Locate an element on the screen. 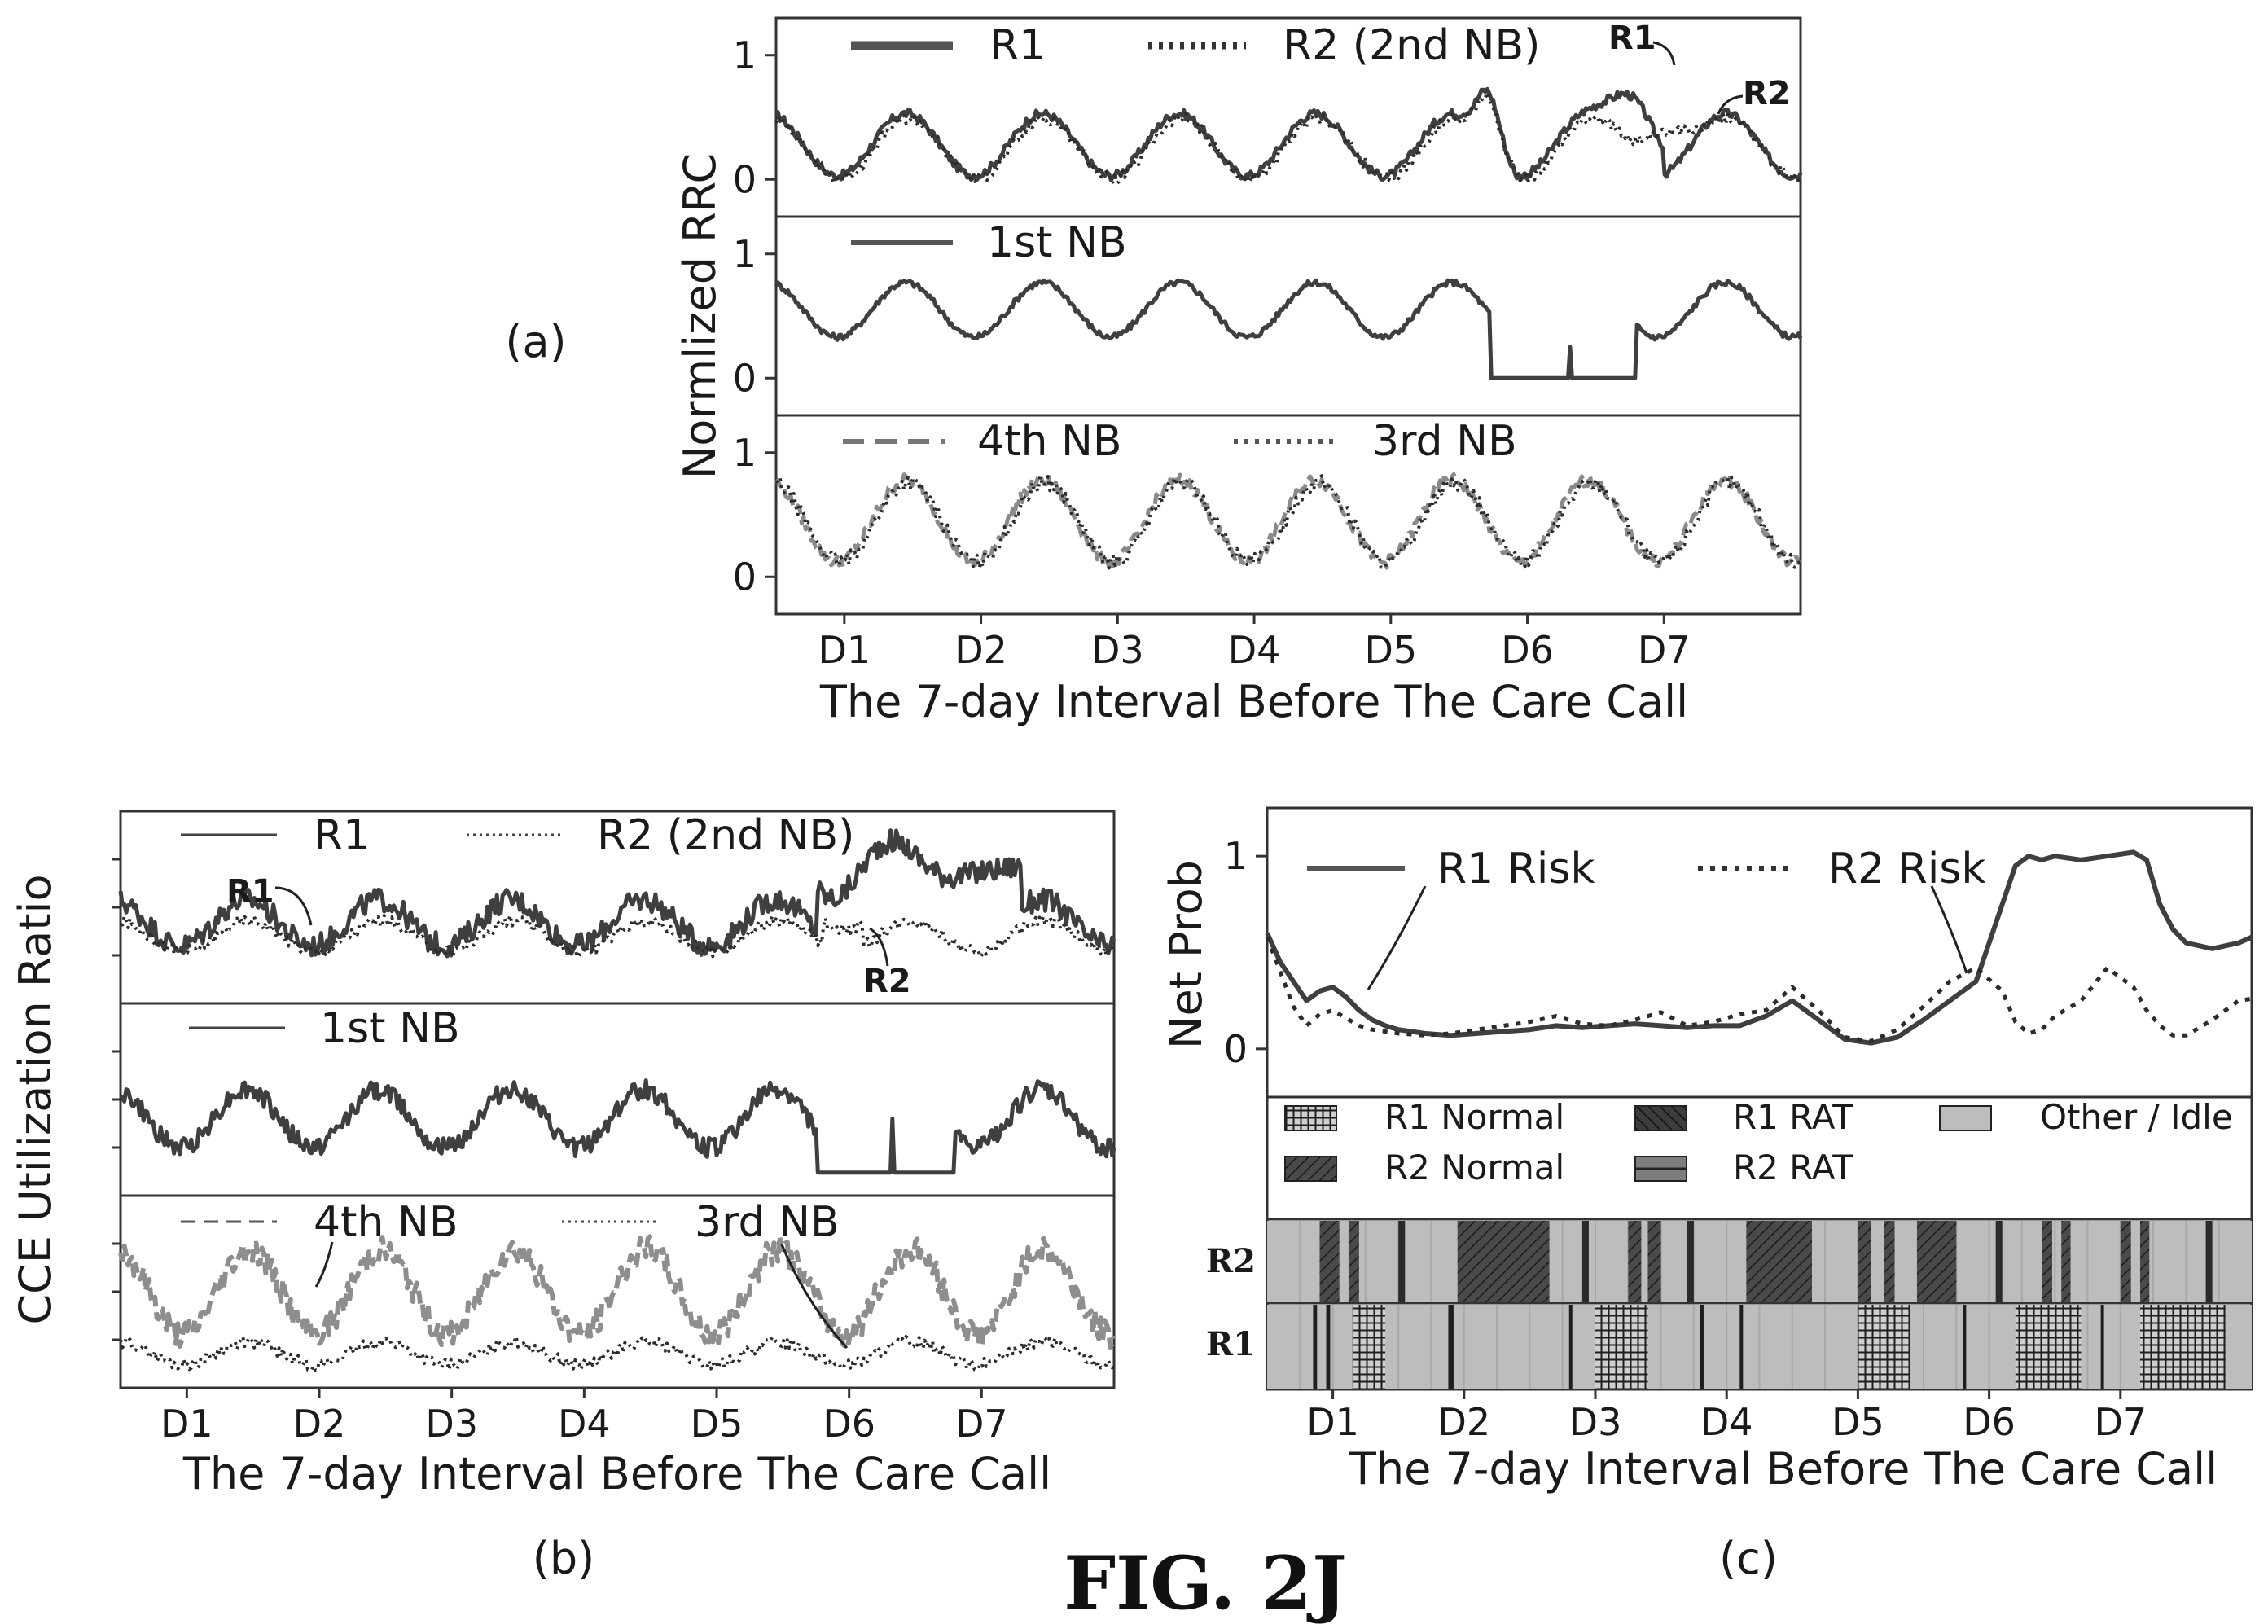 Image resolution: width=2268 pixels, height=1624 pixels. chart-c-line-legend: R1 Risk R2 Risk is located at coordinates (1647, 917).